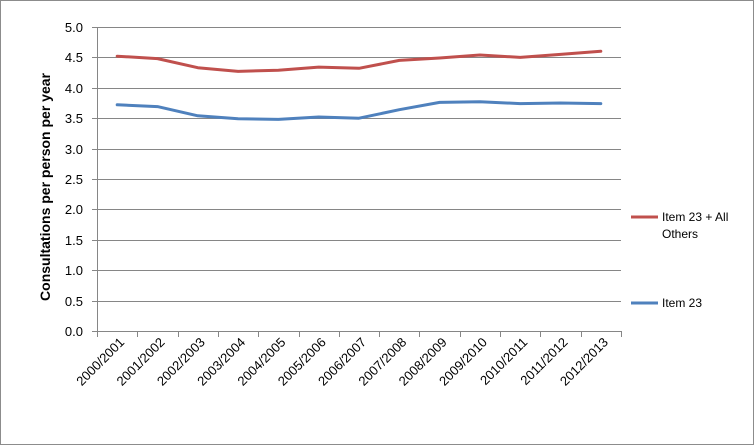 The width and height of the screenshot is (754, 445). Describe the element at coordinates (74, 149) in the screenshot. I see `y-tick-label: 3.0` at that location.